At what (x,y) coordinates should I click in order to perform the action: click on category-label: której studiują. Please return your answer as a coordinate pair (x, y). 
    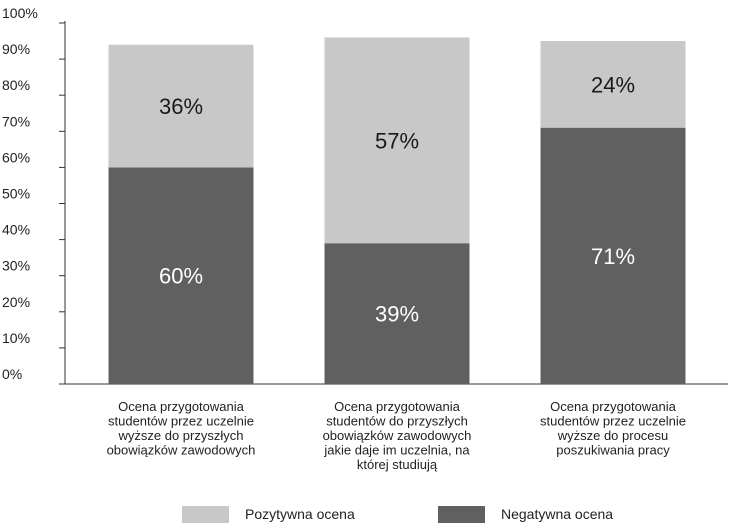
    Looking at the image, I should click on (397, 464).